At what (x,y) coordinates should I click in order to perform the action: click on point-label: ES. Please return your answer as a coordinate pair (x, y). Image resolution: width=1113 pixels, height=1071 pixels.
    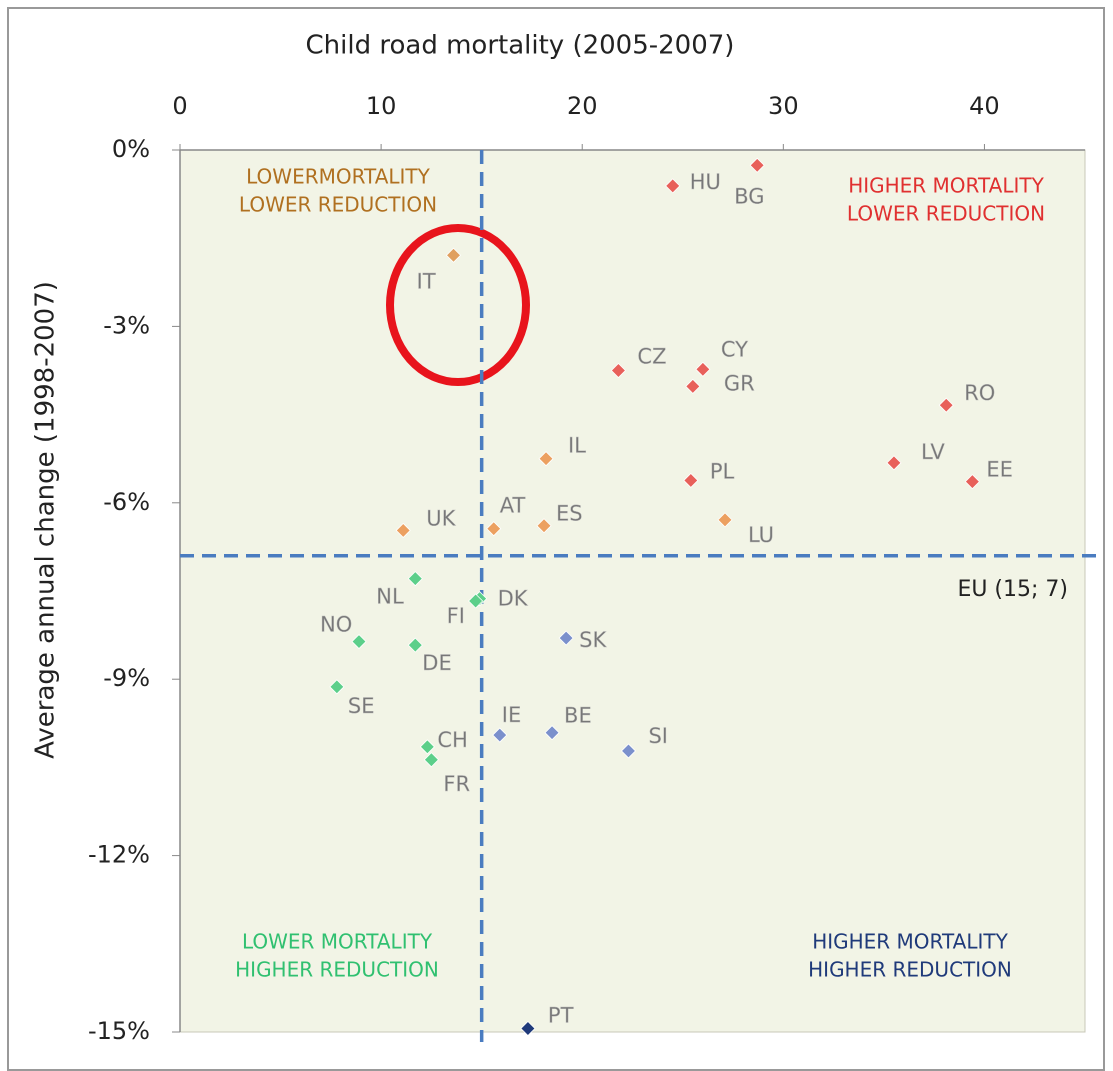
    Looking at the image, I should click on (569, 514).